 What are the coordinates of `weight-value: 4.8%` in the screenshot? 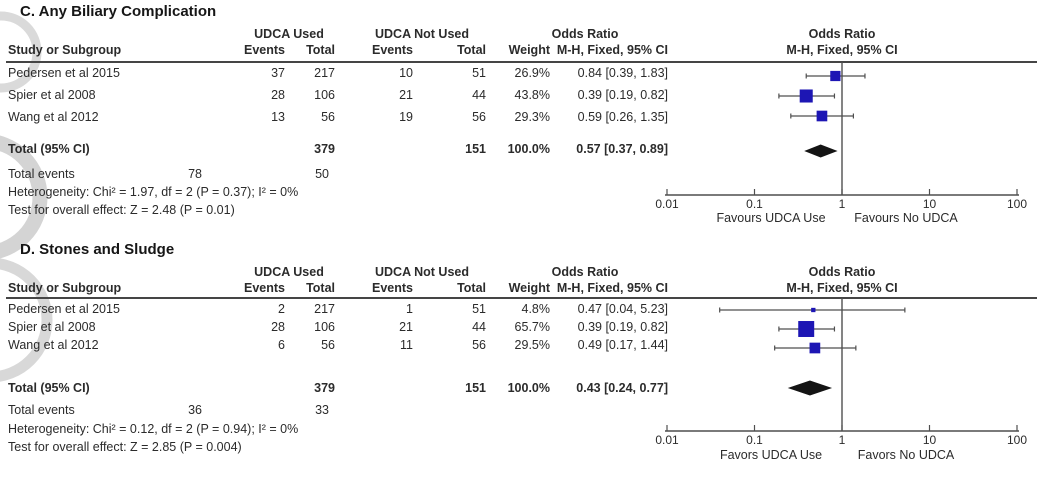 It's located at (536, 309).